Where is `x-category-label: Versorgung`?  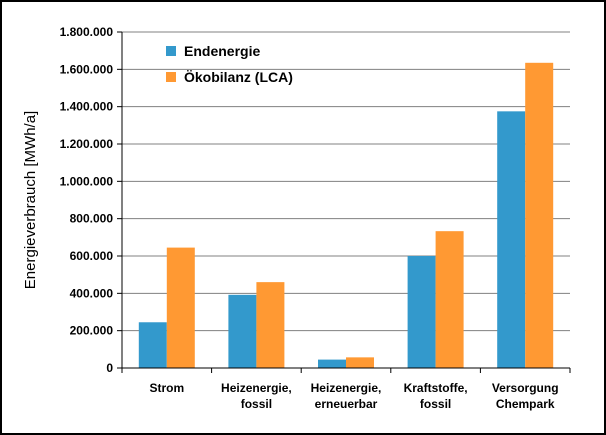
x-category-label: Versorgung is located at coordinates (525, 388).